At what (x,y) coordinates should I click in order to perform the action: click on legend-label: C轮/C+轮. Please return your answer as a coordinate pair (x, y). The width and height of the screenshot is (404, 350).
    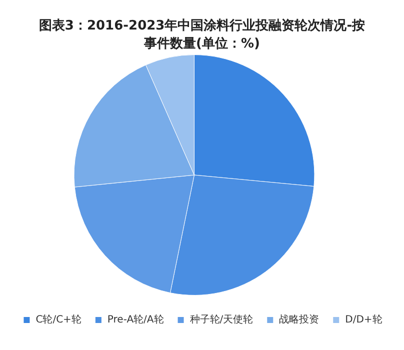
    Looking at the image, I should click on (59, 320).